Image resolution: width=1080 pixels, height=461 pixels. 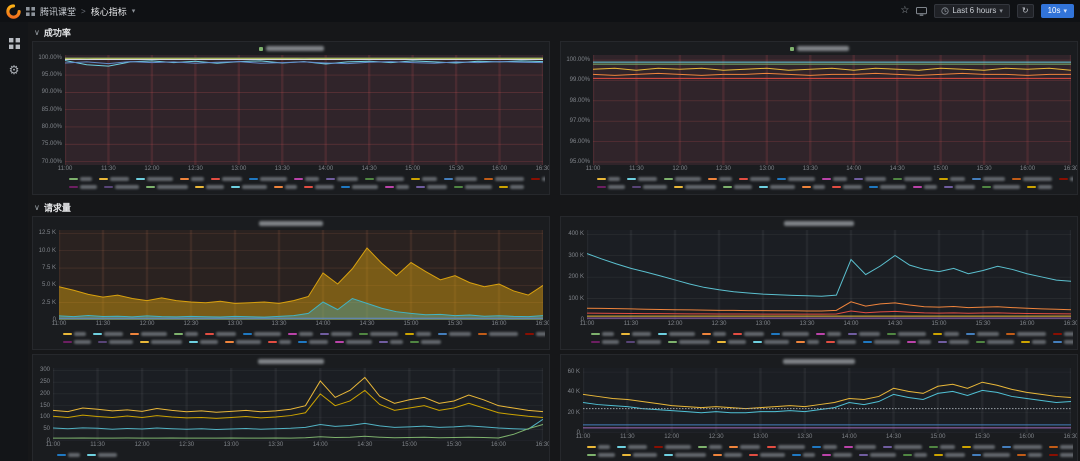 What do you see at coordinates (30, 11) in the screenshot?
I see `dashboard-grid-icon` at bounding box center [30, 11].